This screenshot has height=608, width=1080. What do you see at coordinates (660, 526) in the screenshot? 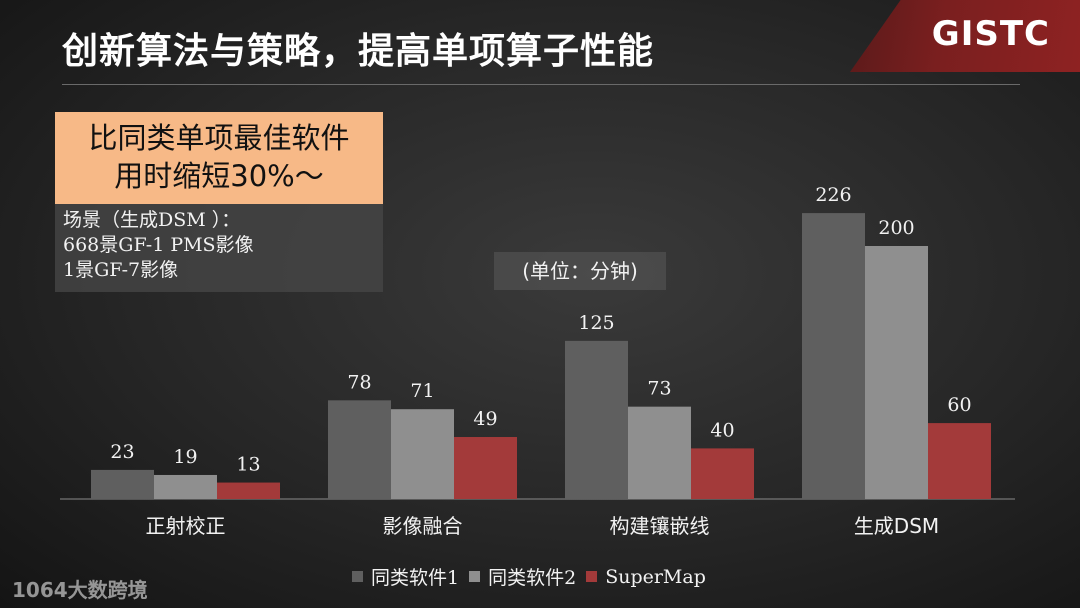
I see `category-label-3: 构建镶嵌线` at bounding box center [660, 526].